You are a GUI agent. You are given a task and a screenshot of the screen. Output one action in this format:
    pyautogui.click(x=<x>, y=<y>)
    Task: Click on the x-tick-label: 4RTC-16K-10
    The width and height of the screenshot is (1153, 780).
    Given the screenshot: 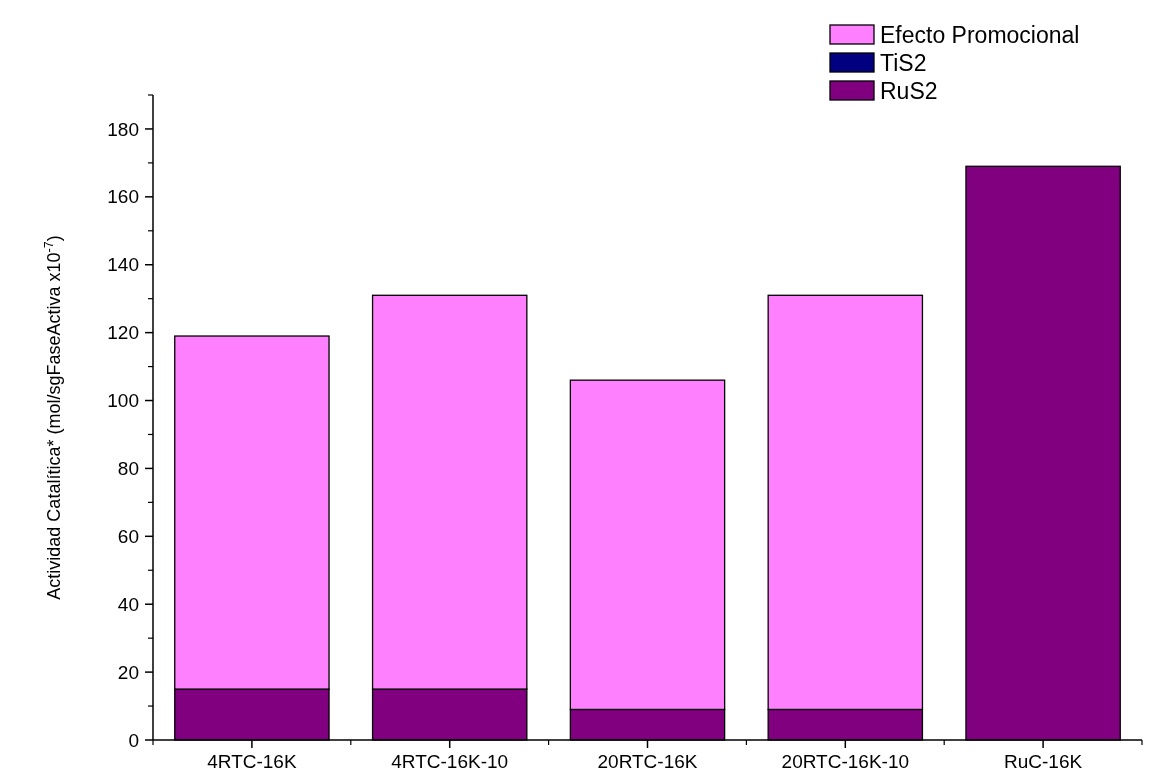 What is the action you would take?
    pyautogui.click(x=450, y=761)
    